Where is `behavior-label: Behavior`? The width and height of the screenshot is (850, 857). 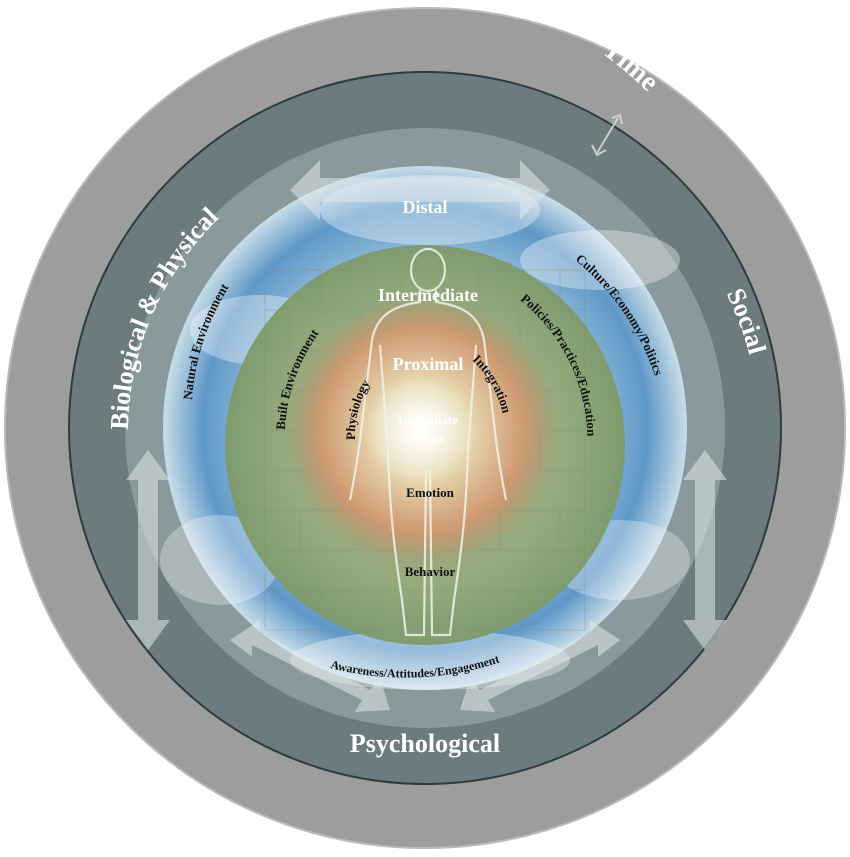 behavior-label: Behavior is located at coordinates (430, 571).